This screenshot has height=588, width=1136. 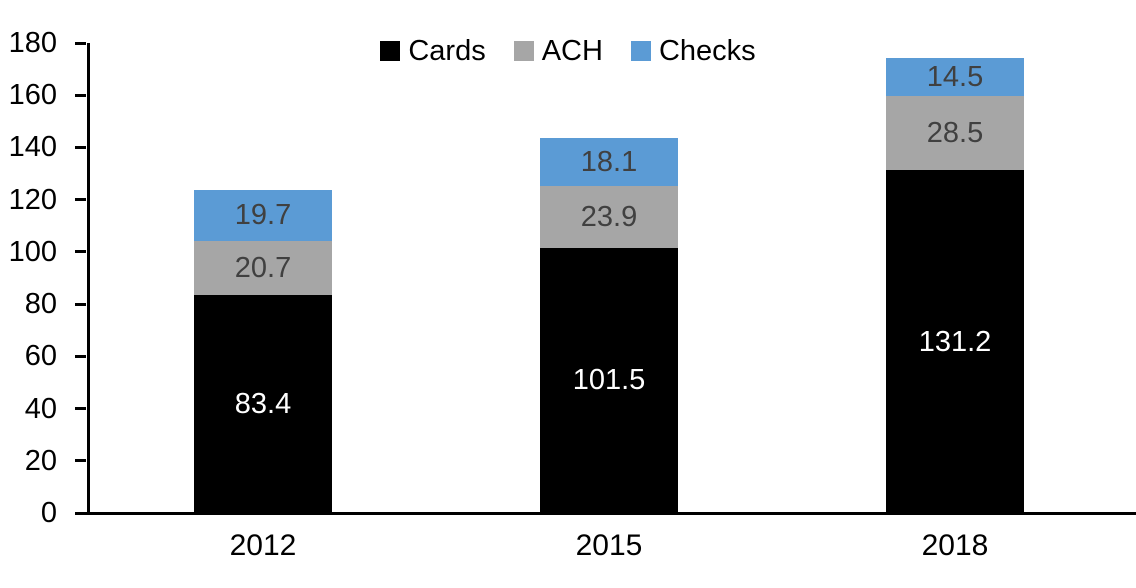 What do you see at coordinates (40, 408) in the screenshot?
I see `y-axis-tick-label: 40` at bounding box center [40, 408].